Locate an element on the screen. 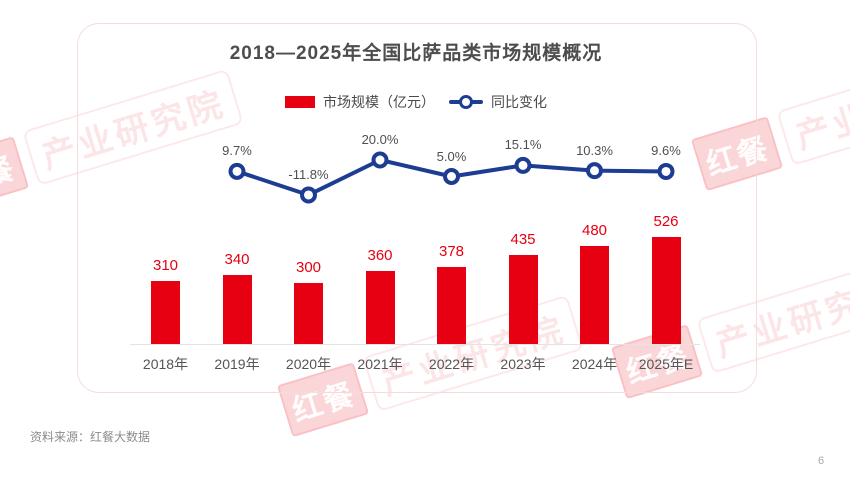 The image size is (850, 487). x-axis-tick-label: 2020年 is located at coordinates (308, 364).